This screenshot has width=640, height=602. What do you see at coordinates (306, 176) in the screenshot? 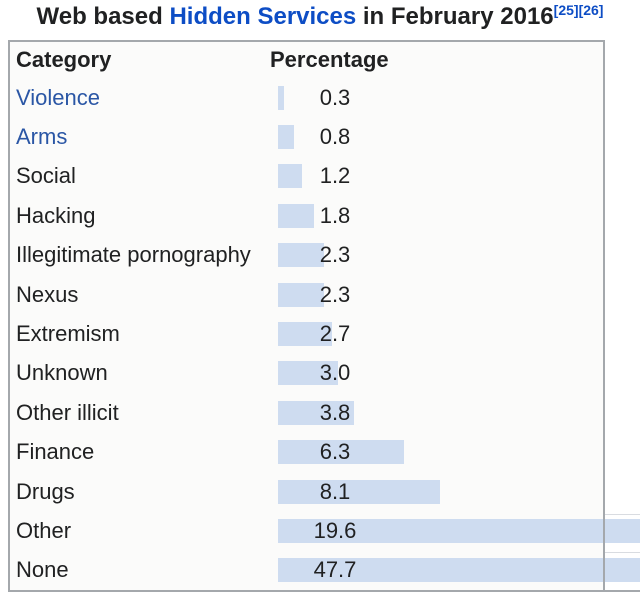
I see `table-row: Social 1.2` at bounding box center [306, 176].